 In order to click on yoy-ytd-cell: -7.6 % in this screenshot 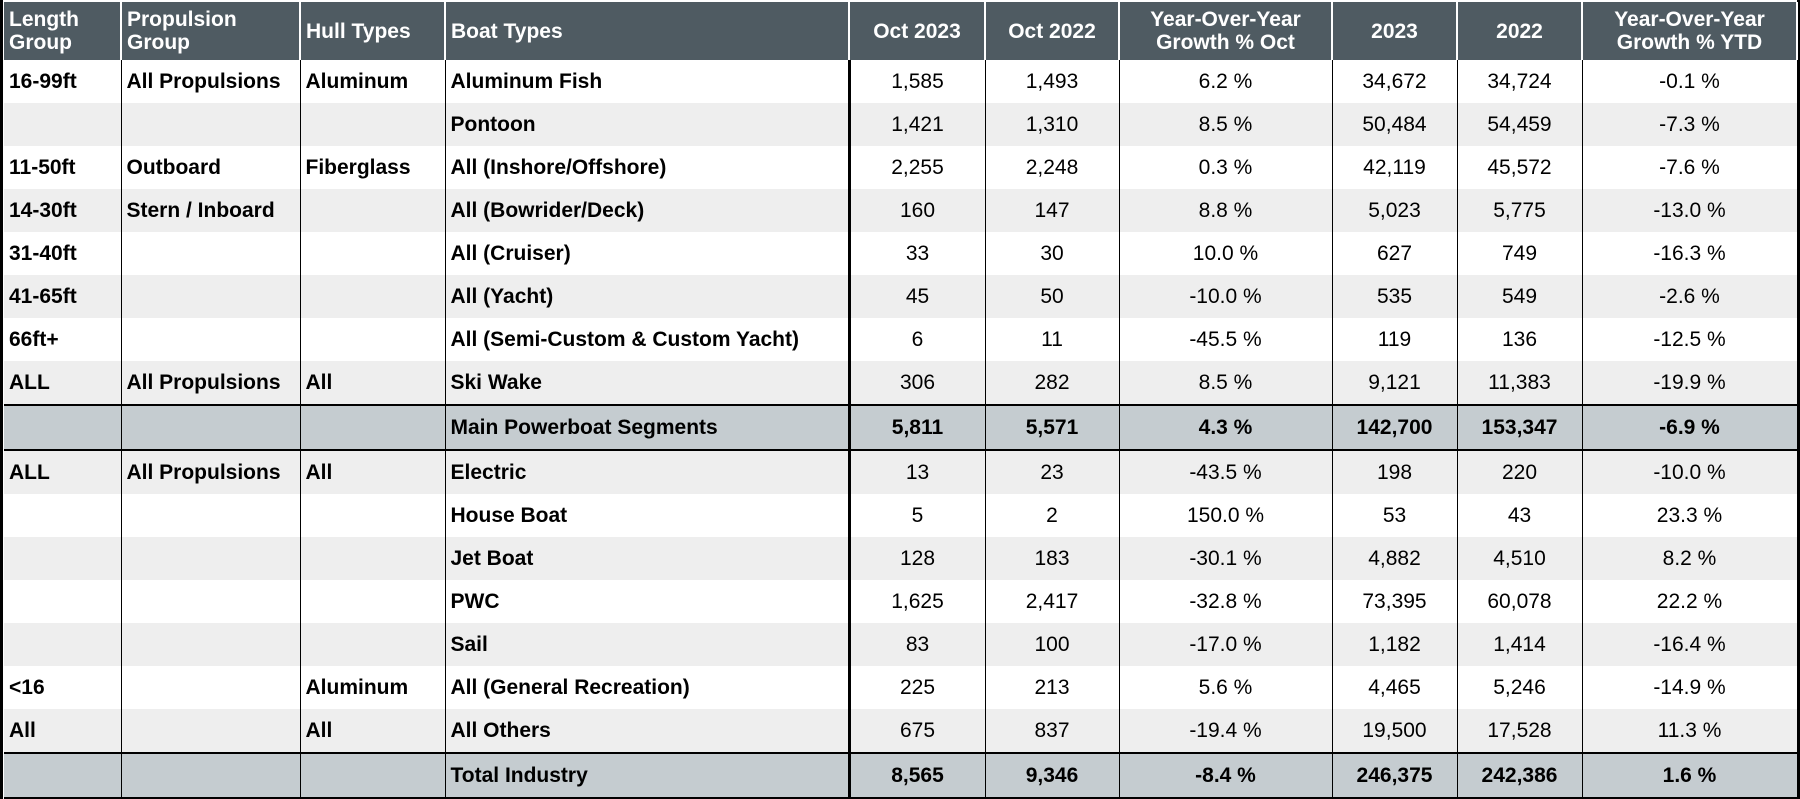, I will do `click(1690, 167)`.